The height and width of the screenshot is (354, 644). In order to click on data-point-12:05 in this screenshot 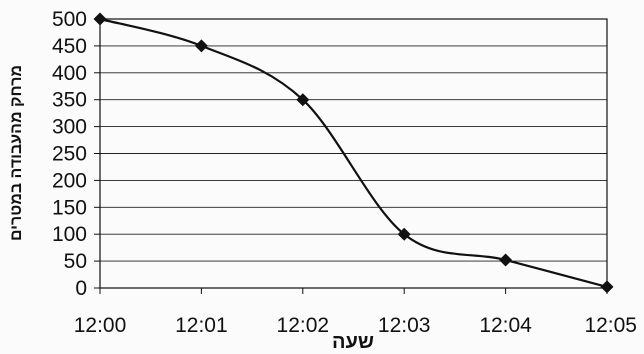, I will do `click(607, 287)`.